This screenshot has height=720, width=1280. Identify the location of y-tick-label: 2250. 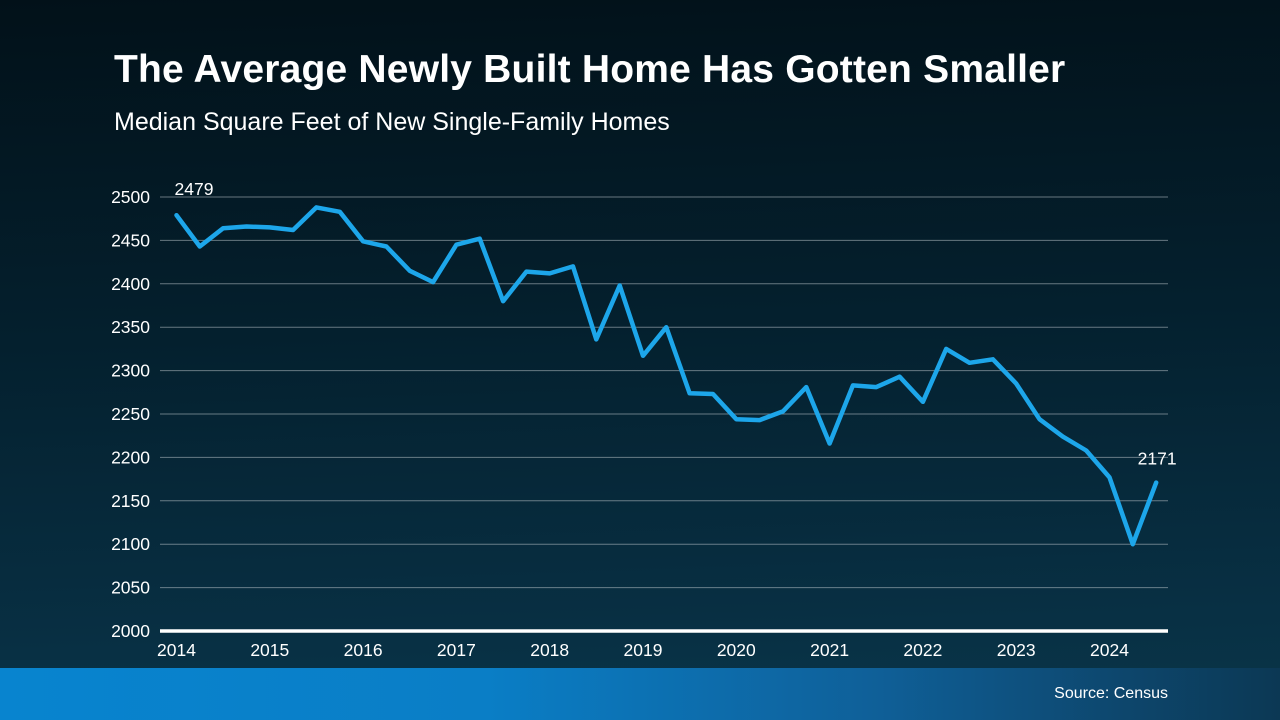
(130, 414).